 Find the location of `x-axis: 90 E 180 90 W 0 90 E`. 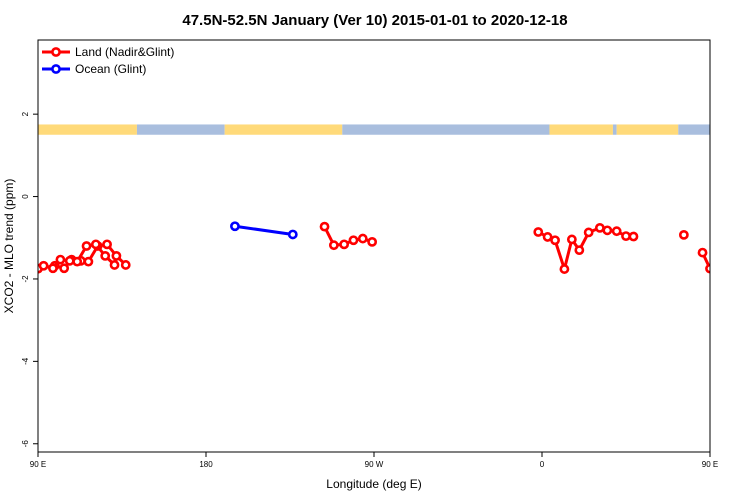

x-axis: 90 E 180 90 W 0 90 E is located at coordinates (374, 460).